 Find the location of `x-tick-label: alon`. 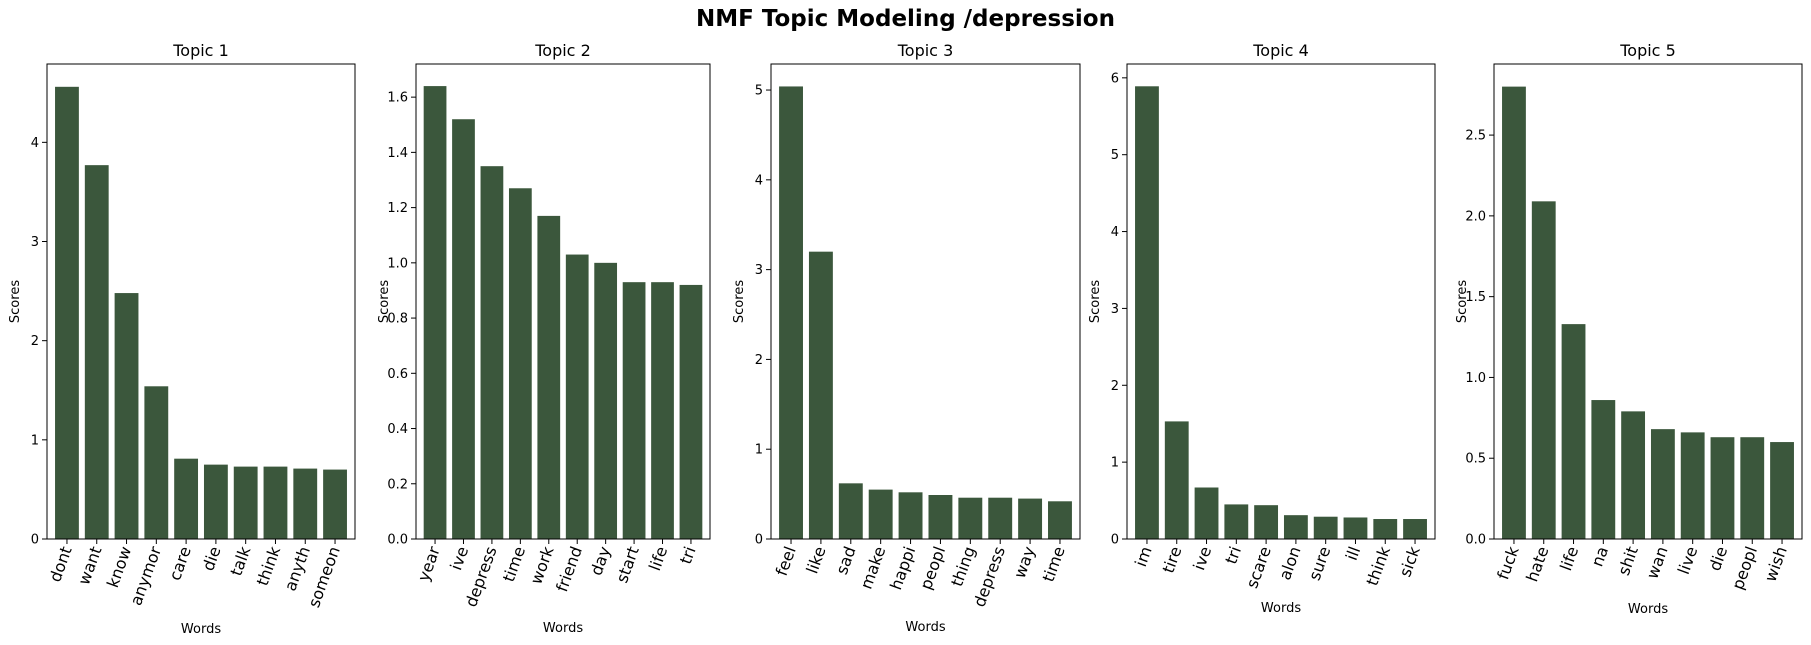

x-tick-label: alon is located at coordinates (1290, 563).